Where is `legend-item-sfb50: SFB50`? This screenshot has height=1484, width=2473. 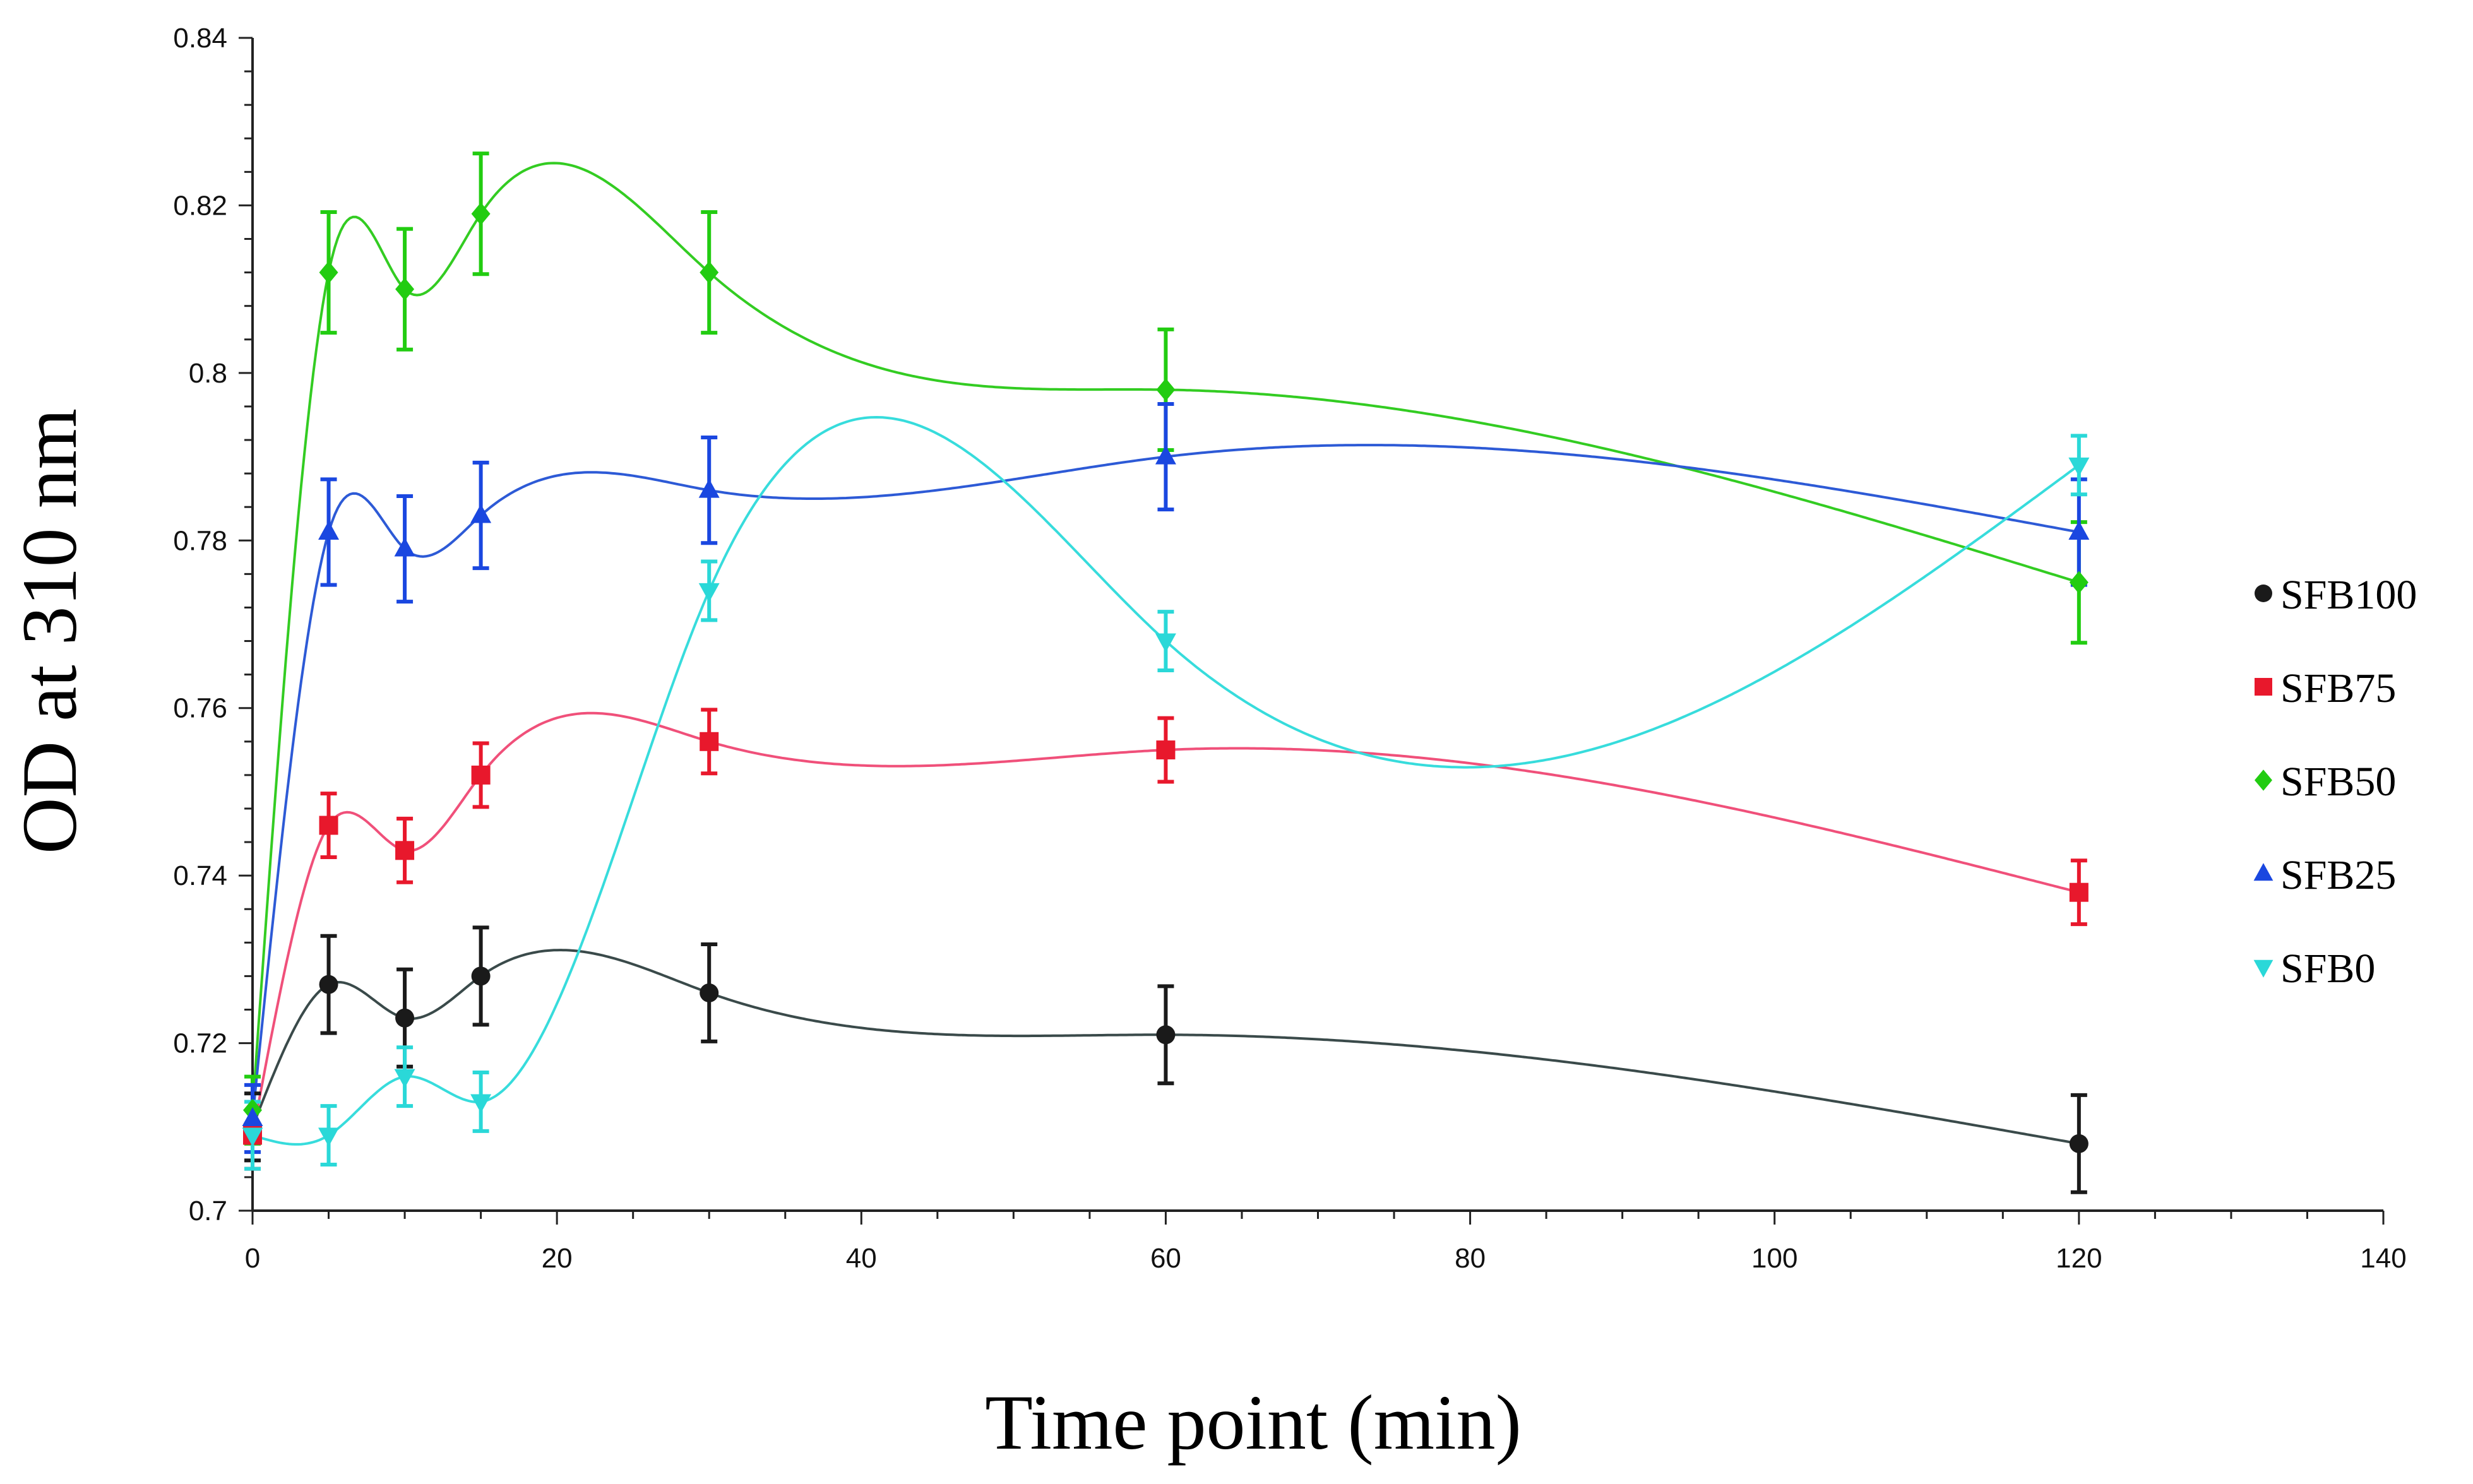
legend-item-sfb50: SFB50 is located at coordinates (2325, 782).